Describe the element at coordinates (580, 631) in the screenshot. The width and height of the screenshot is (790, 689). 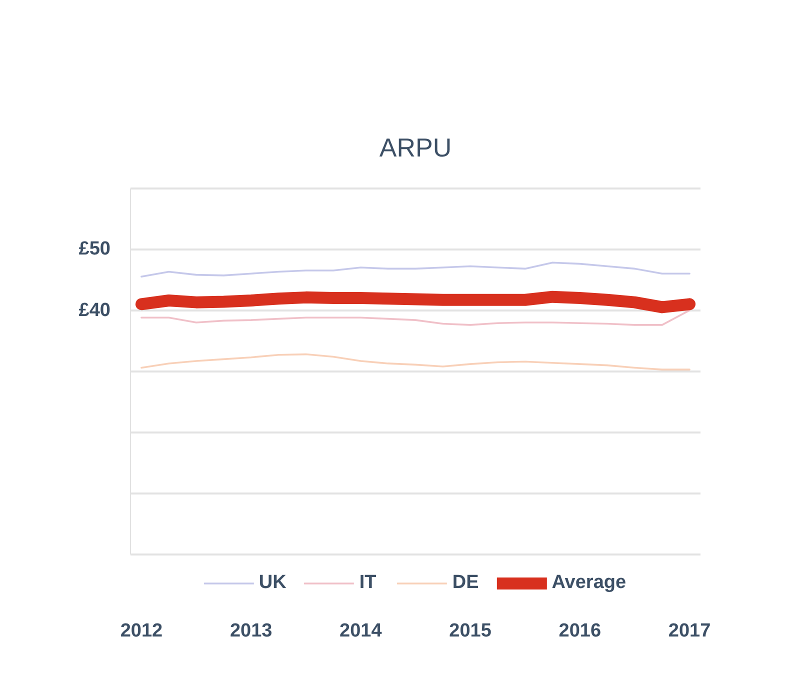
I see `x-tick-label: 2016` at that location.